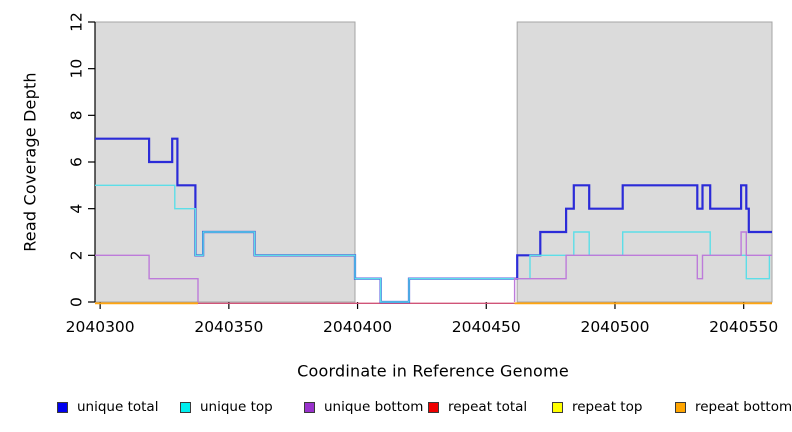  I want to click on legend-item-unique-top: unique top, so click(226, 407).